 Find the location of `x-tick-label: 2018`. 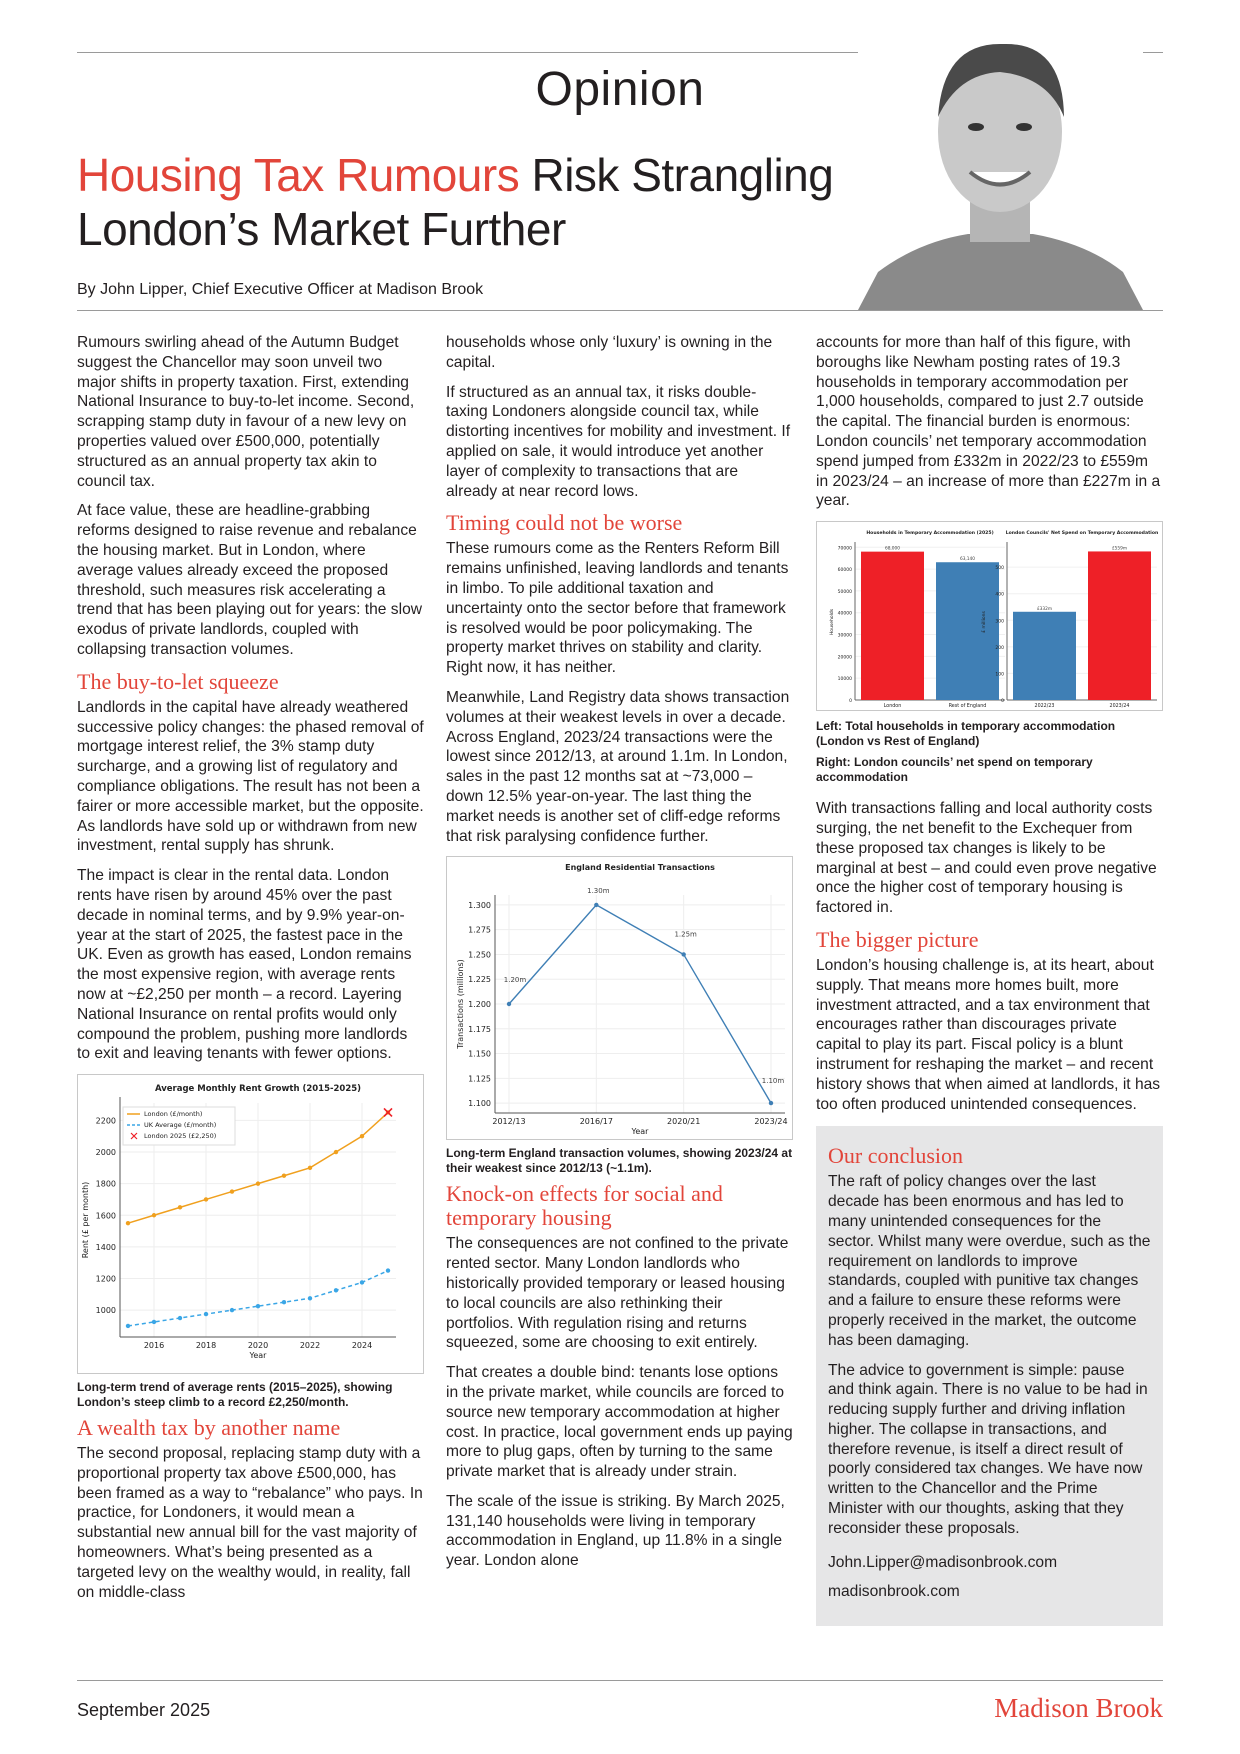

x-tick-label: 2018 is located at coordinates (206, 1345).